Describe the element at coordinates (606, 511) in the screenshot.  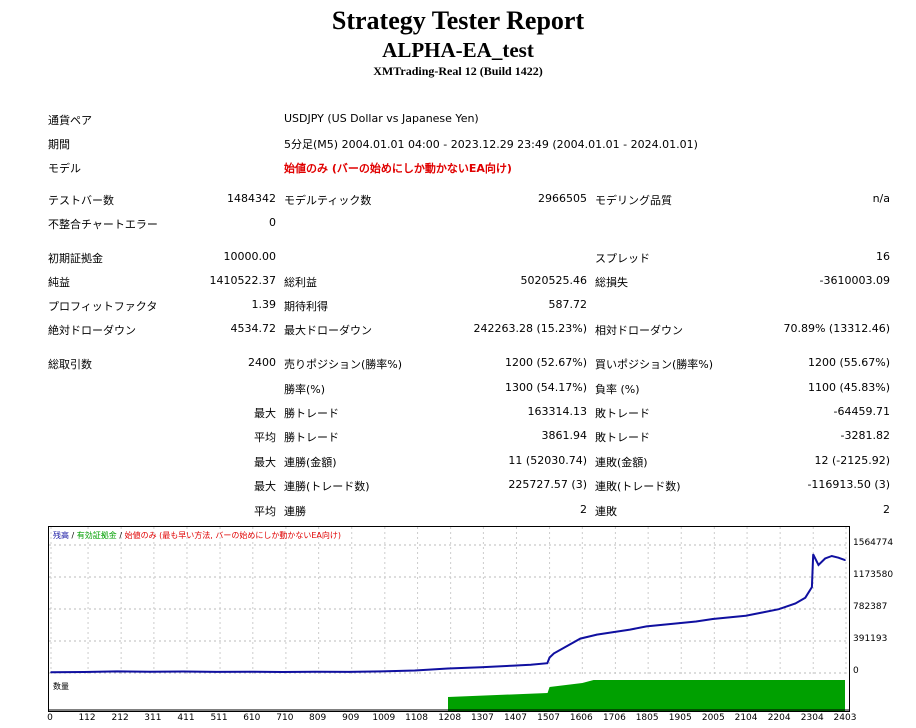
I see `avg-cons-loss-label: 連敗` at that location.